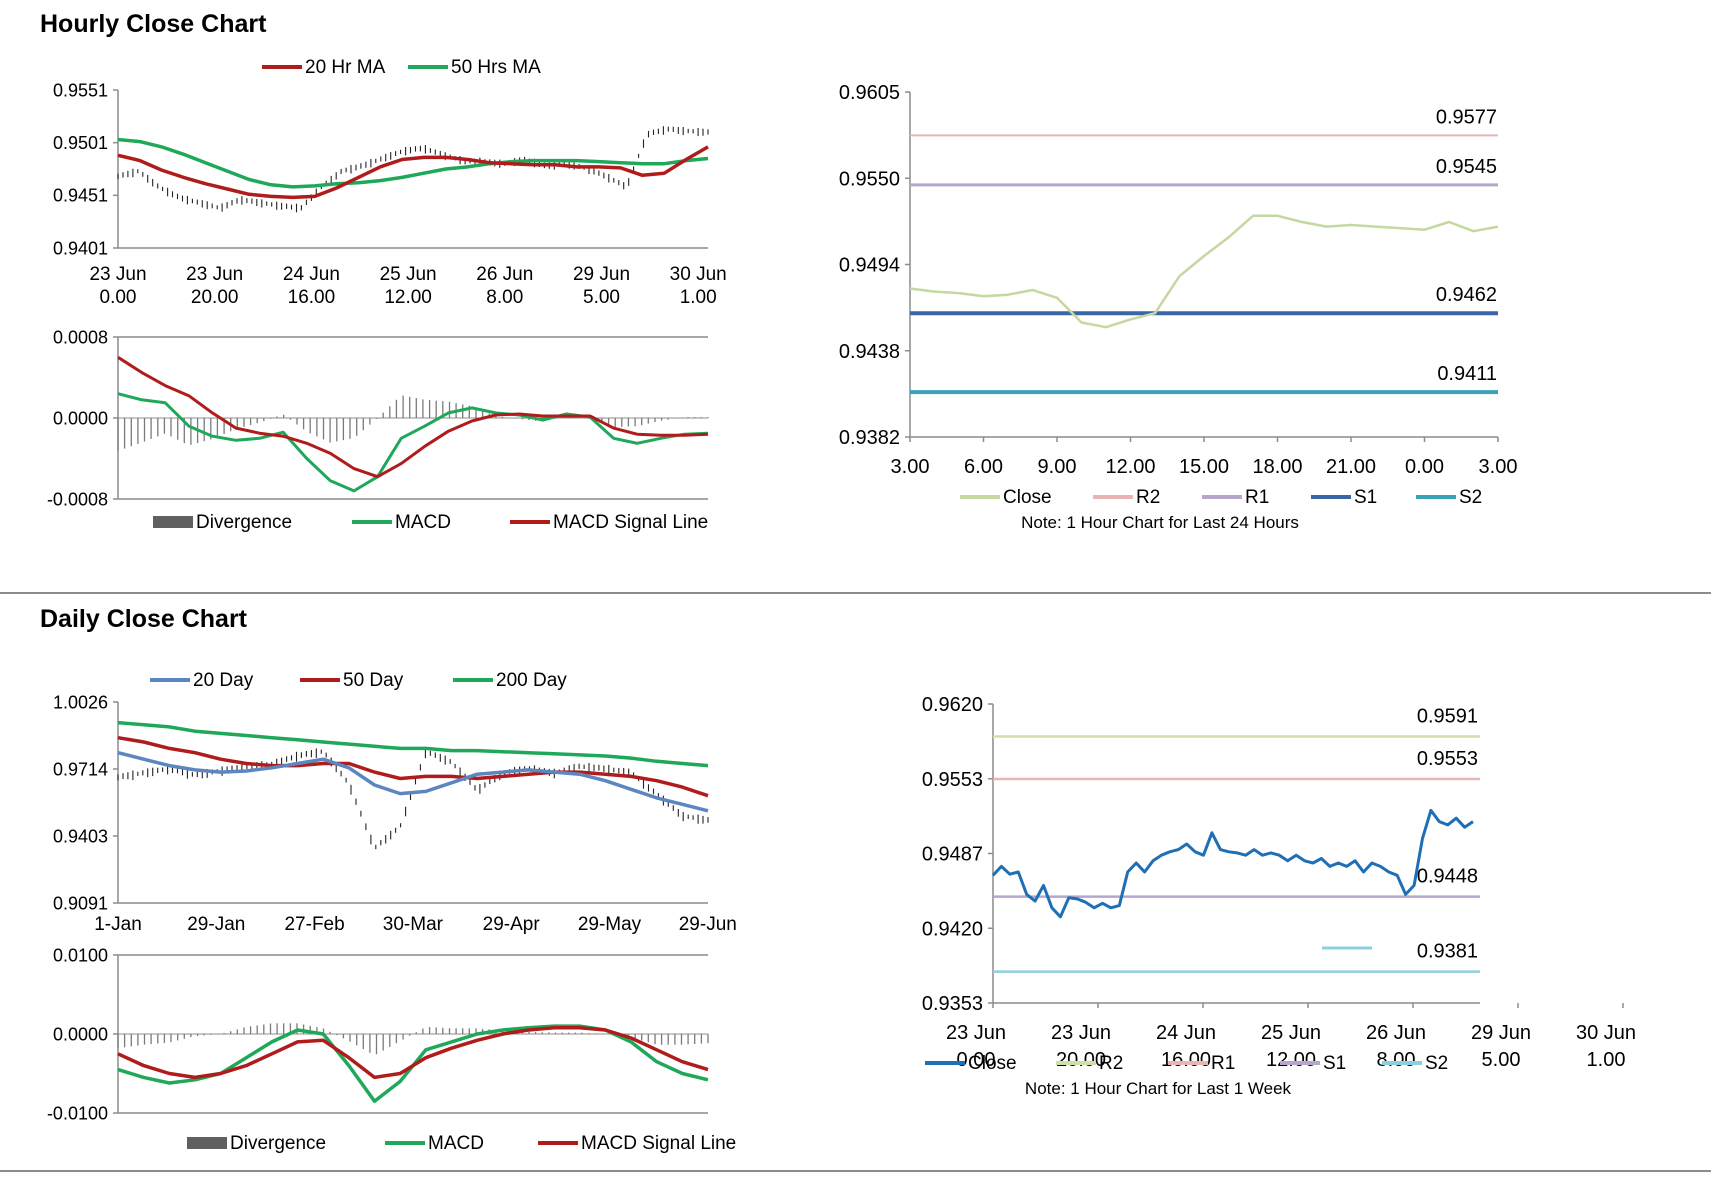 The width and height of the screenshot is (1711, 1178). I want to click on daily-levels-x-time: 0.00, so click(976, 1060).